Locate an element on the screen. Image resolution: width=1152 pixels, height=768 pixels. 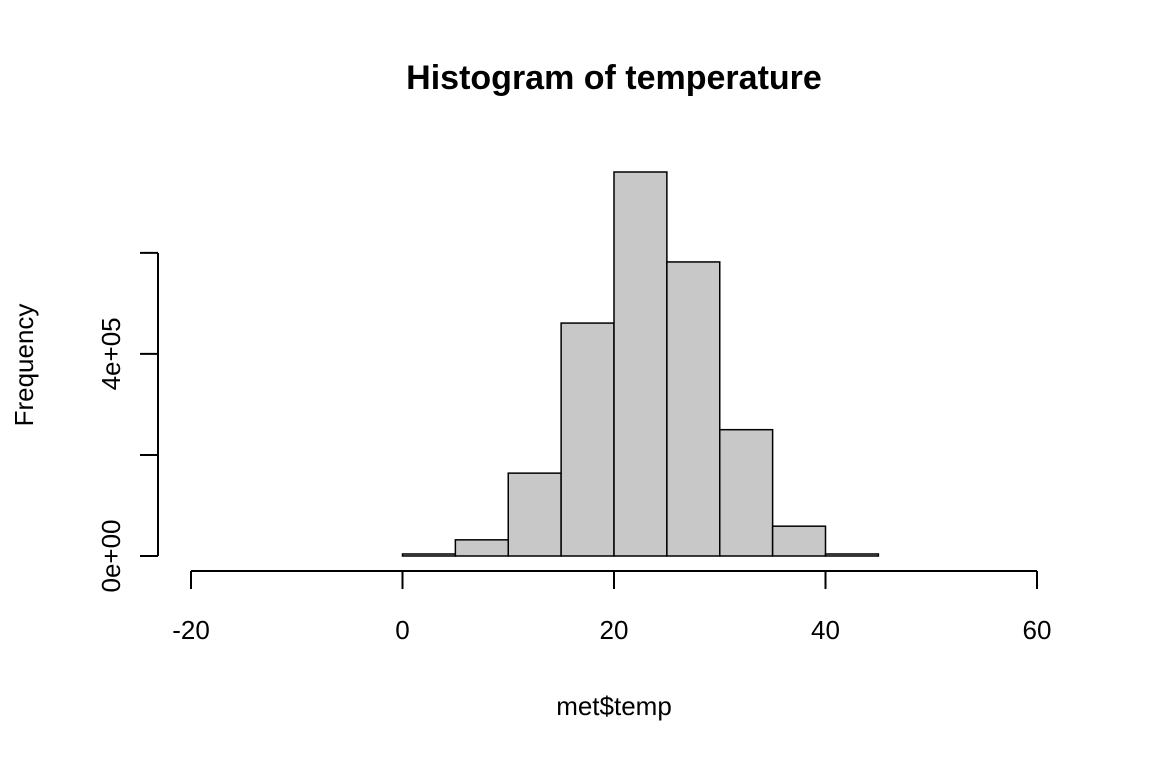
x-tick-label: 0 is located at coordinates (402, 630).